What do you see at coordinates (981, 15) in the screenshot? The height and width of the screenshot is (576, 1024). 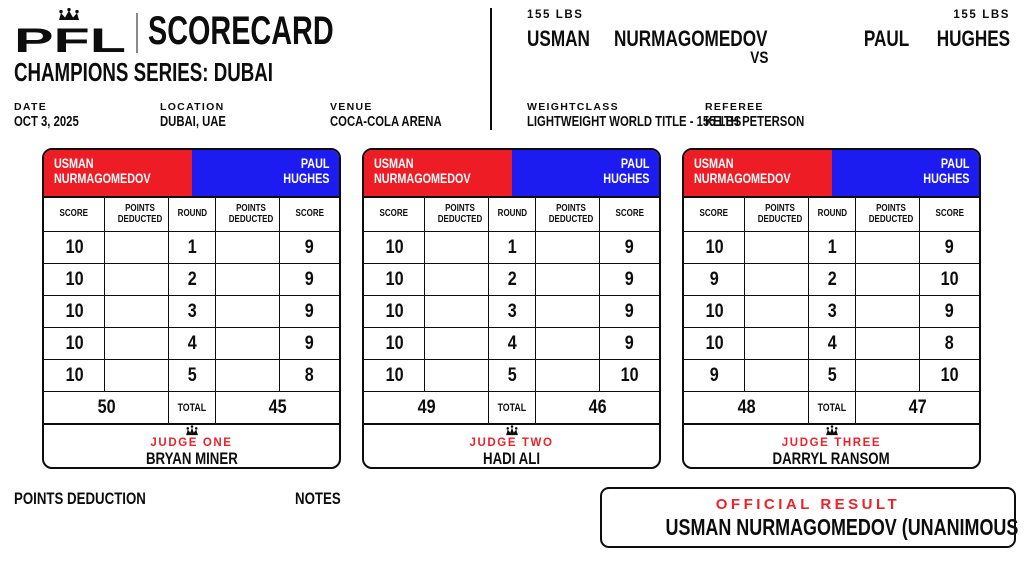 I see `blue-fighter-weight: 155 LBS` at bounding box center [981, 15].